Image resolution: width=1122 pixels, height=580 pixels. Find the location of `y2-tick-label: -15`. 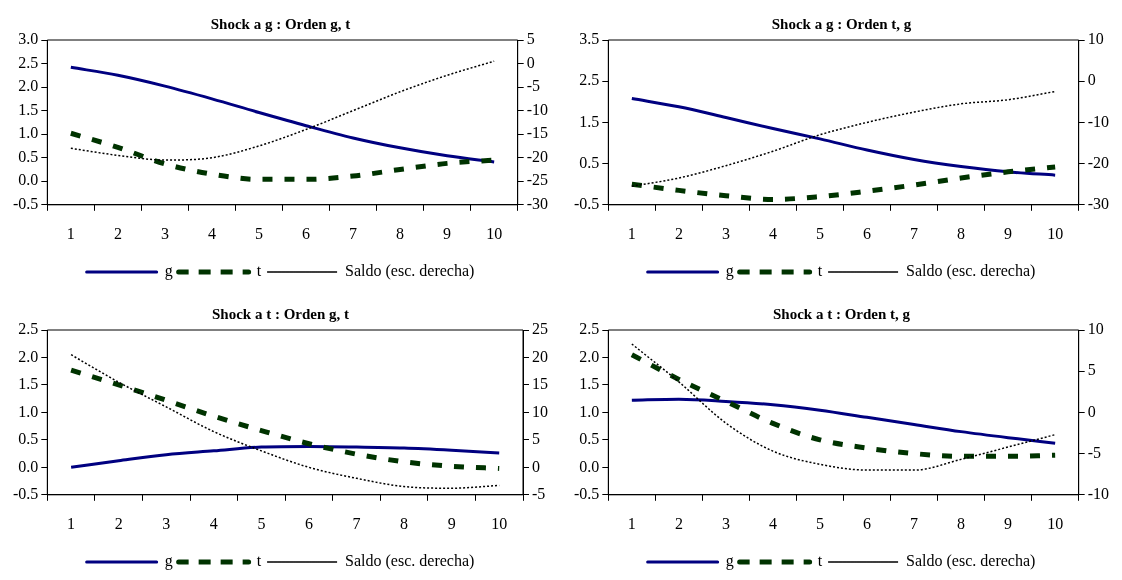

y2-tick-label: -15 is located at coordinates (537, 133).